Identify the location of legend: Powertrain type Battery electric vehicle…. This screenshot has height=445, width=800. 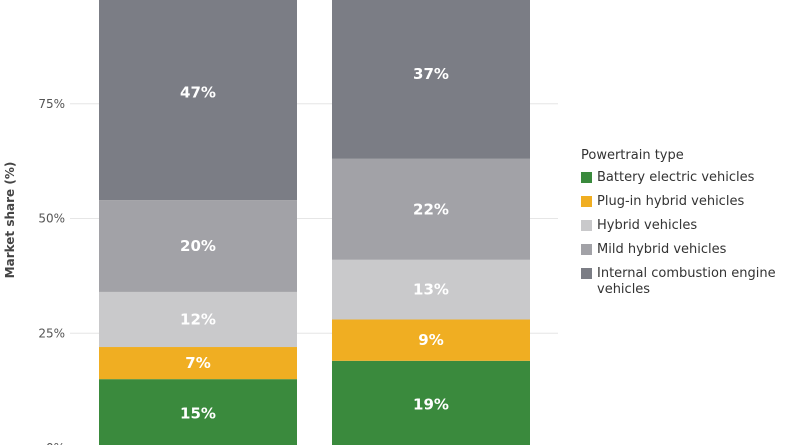
(688, 227).